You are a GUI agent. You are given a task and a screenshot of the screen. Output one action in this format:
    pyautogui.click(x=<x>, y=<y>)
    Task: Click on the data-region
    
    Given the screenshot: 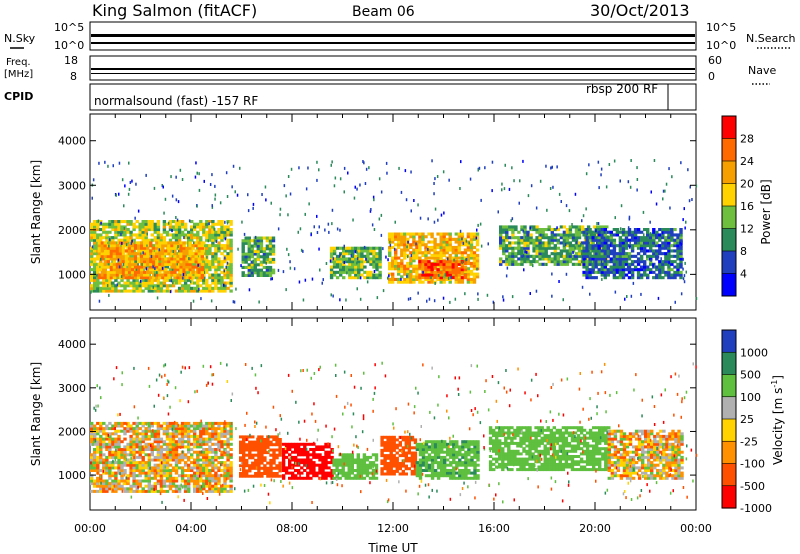 What is the action you would take?
    pyautogui.click(x=161, y=457)
    